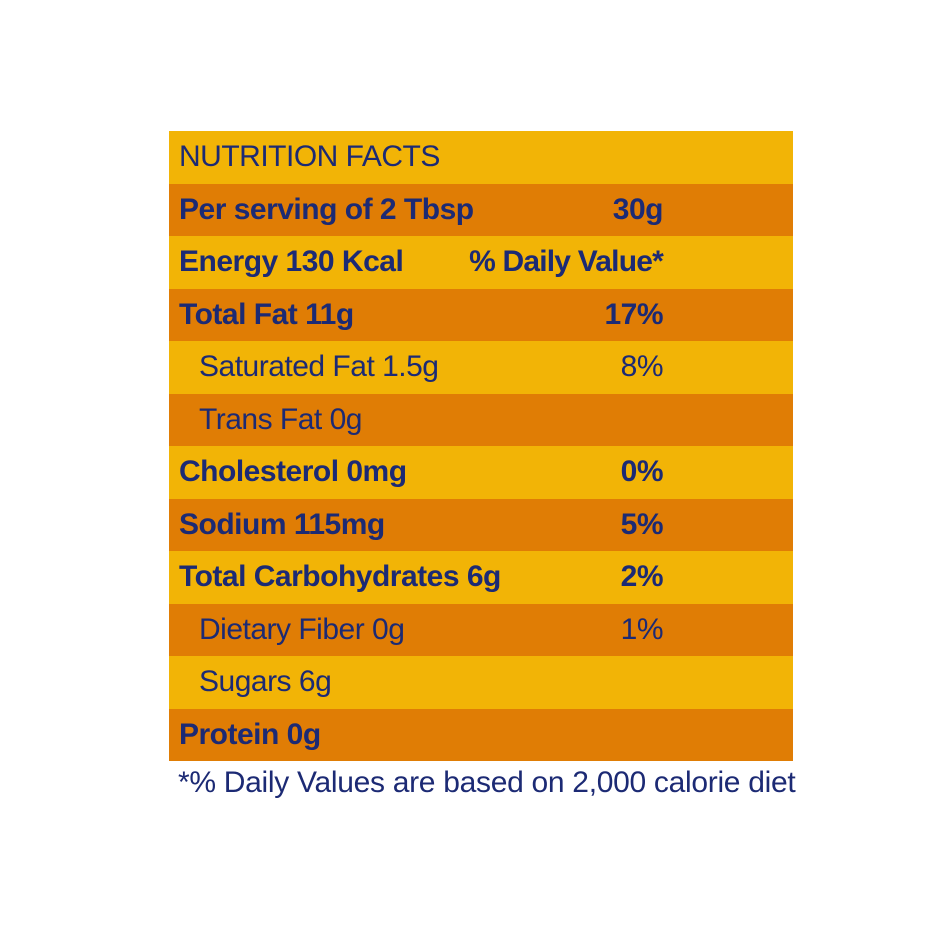 Image resolution: width=940 pixels, height=940 pixels. I want to click on nutrient-row-dietary-fiber: Dietary Fiber 0g 1%, so click(481, 629).